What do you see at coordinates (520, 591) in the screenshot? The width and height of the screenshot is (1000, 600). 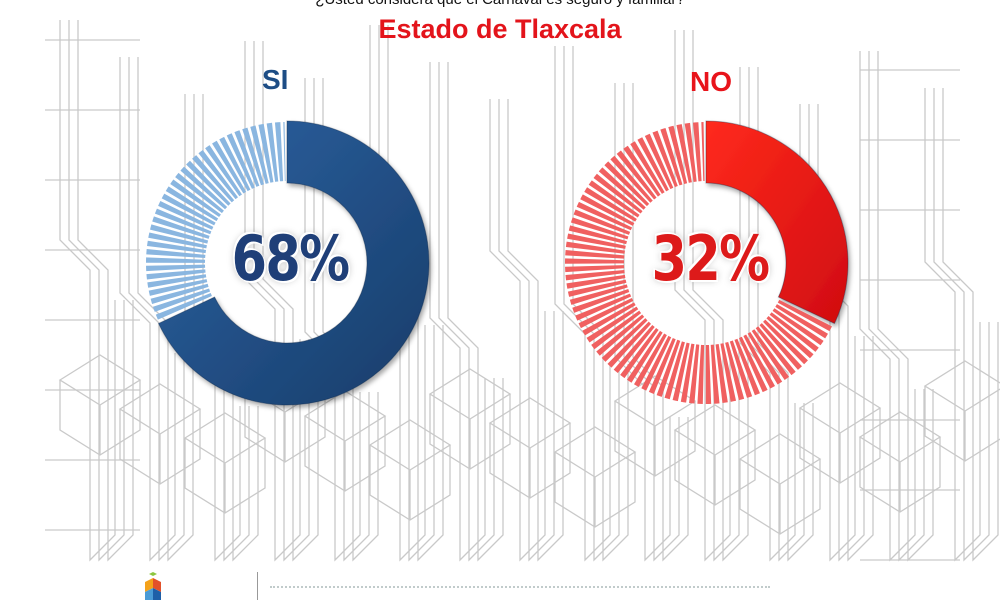 I see `footer-text-line` at bounding box center [520, 591].